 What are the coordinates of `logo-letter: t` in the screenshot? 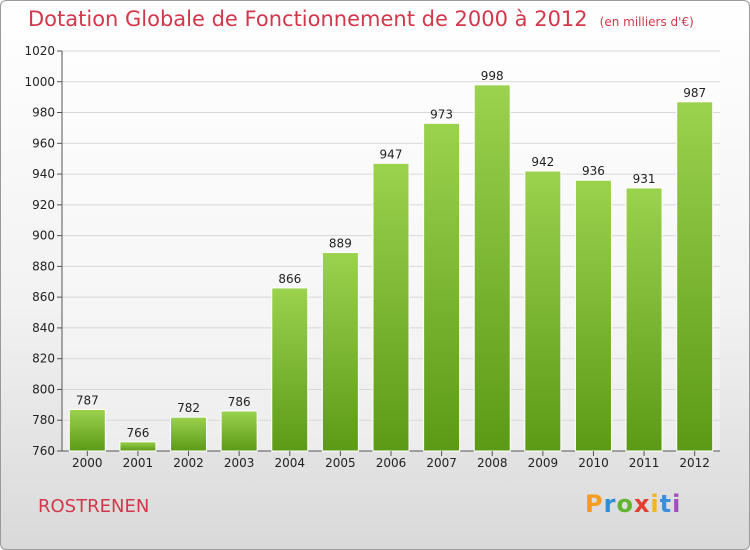 It's located at (666, 504).